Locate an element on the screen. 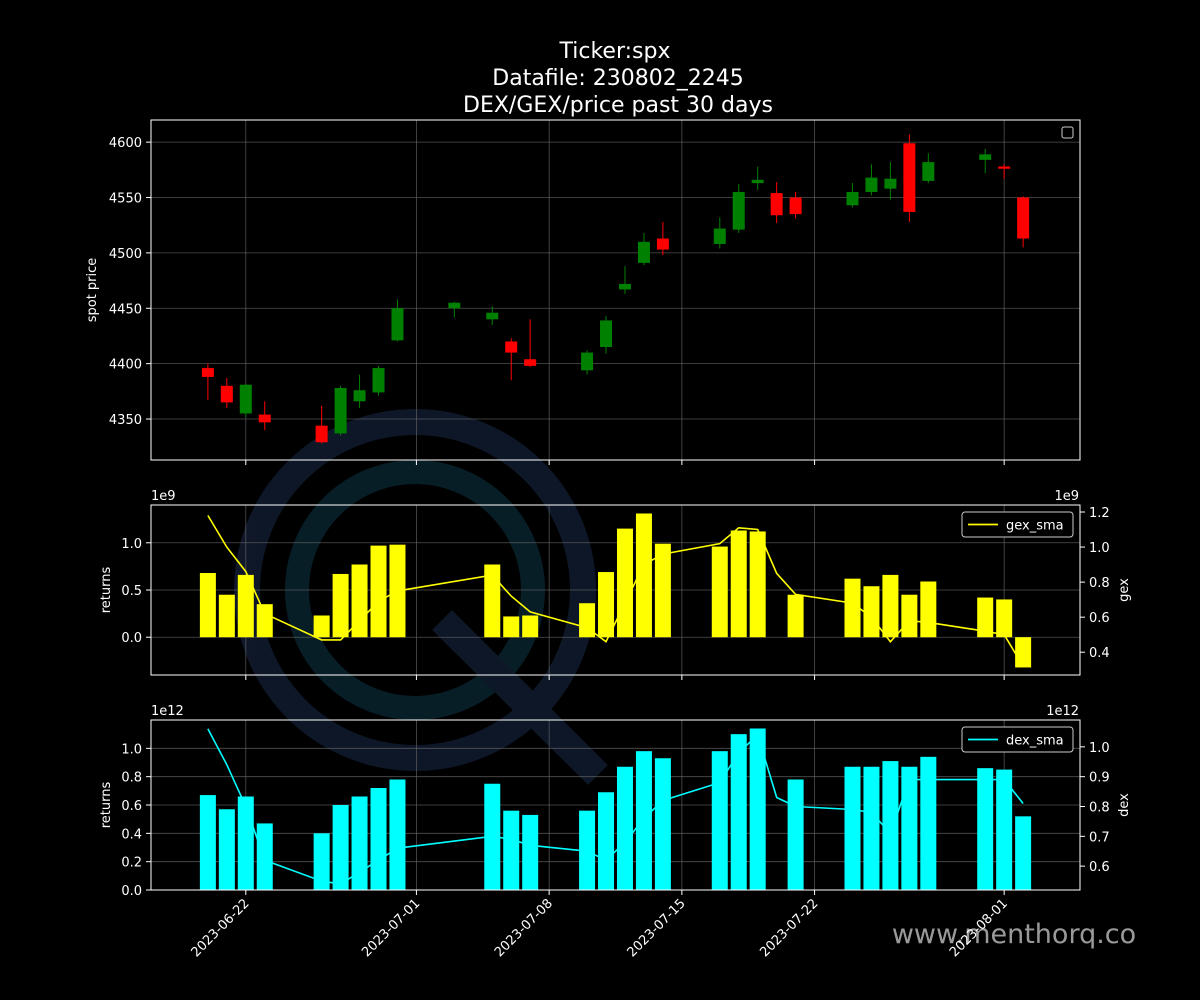 This screenshot has height=1000, width=1200. price-y-tick-label: 4550 is located at coordinates (125, 199).